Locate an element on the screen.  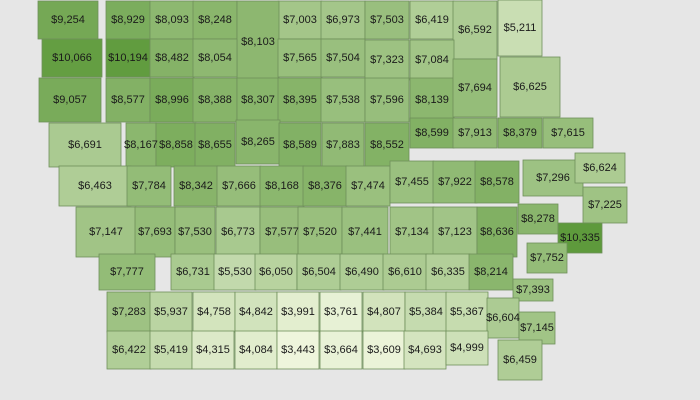
county-label: $7,538 is located at coordinates (343, 100).